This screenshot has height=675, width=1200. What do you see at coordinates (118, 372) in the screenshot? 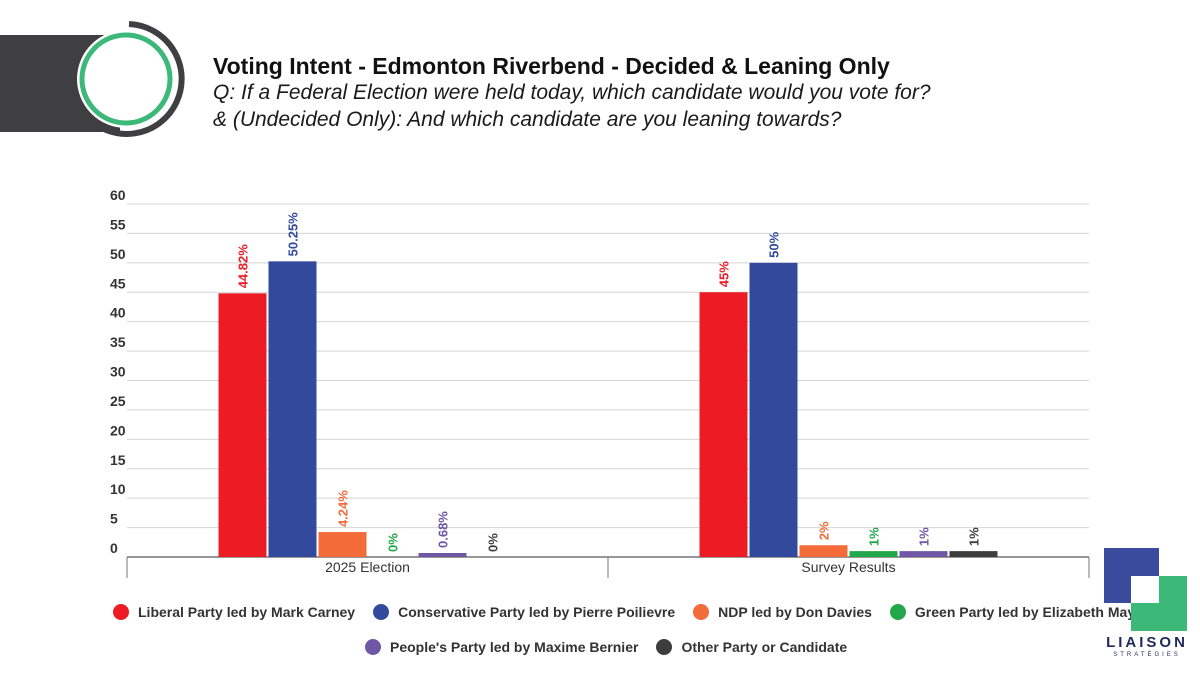
I see `y-tick-label: 30` at bounding box center [118, 372].